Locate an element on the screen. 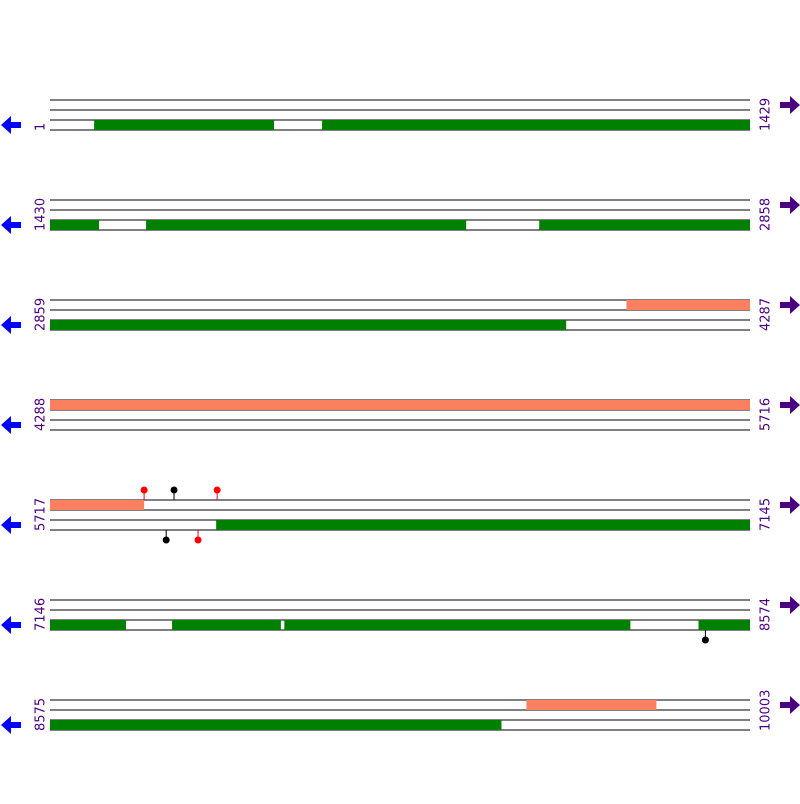 Image resolution: width=800 pixels, height=804 pixels. row-end-label: 2858 is located at coordinates (766, 214).